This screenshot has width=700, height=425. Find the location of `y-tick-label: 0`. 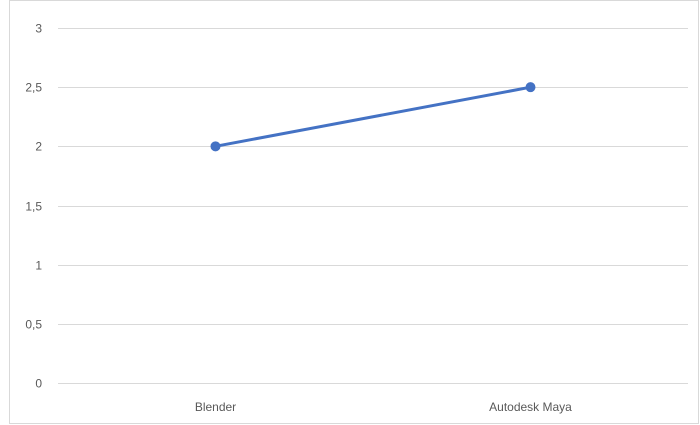

y-tick-label: 0 is located at coordinates (38, 384).